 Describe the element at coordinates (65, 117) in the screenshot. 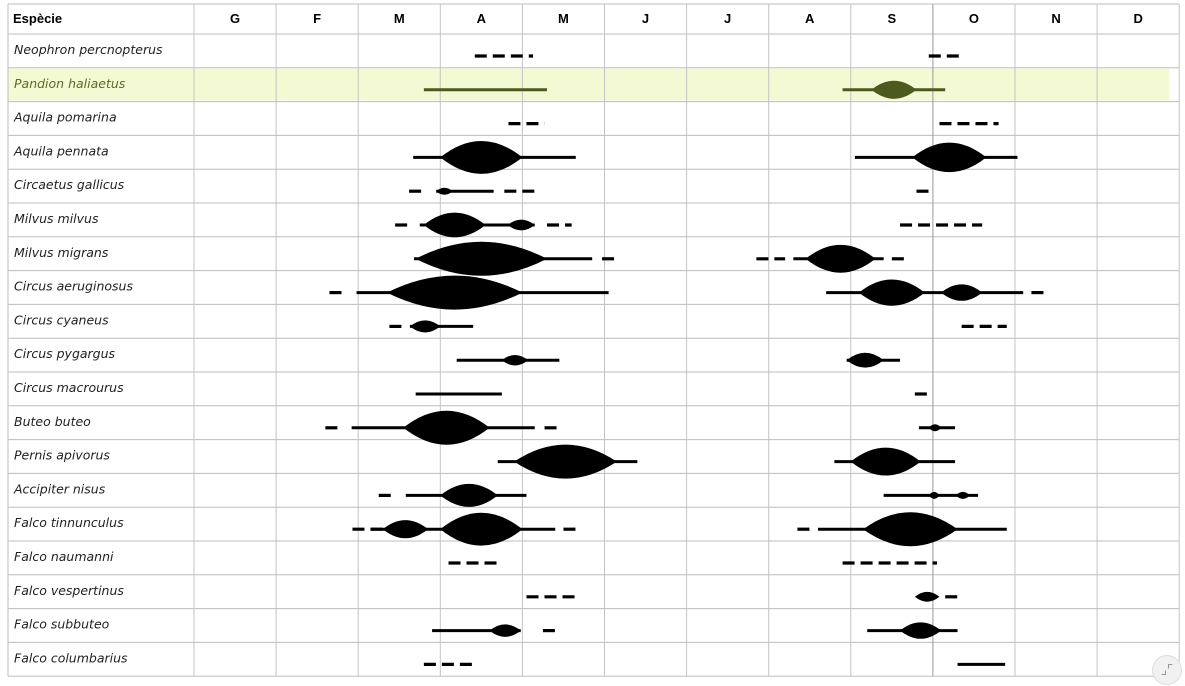

I see `species-label: Aquila pomarina` at that location.